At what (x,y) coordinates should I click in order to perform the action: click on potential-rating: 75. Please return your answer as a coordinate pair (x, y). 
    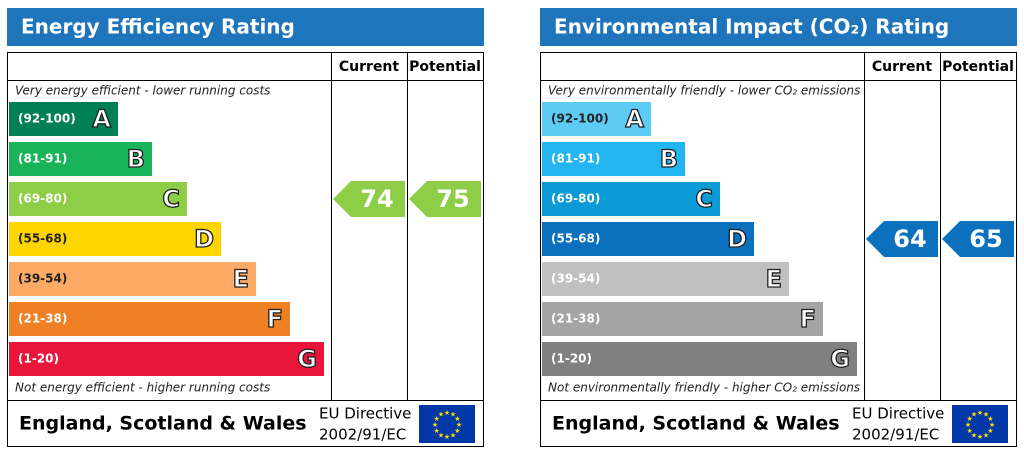
    Looking at the image, I should click on (452, 199).